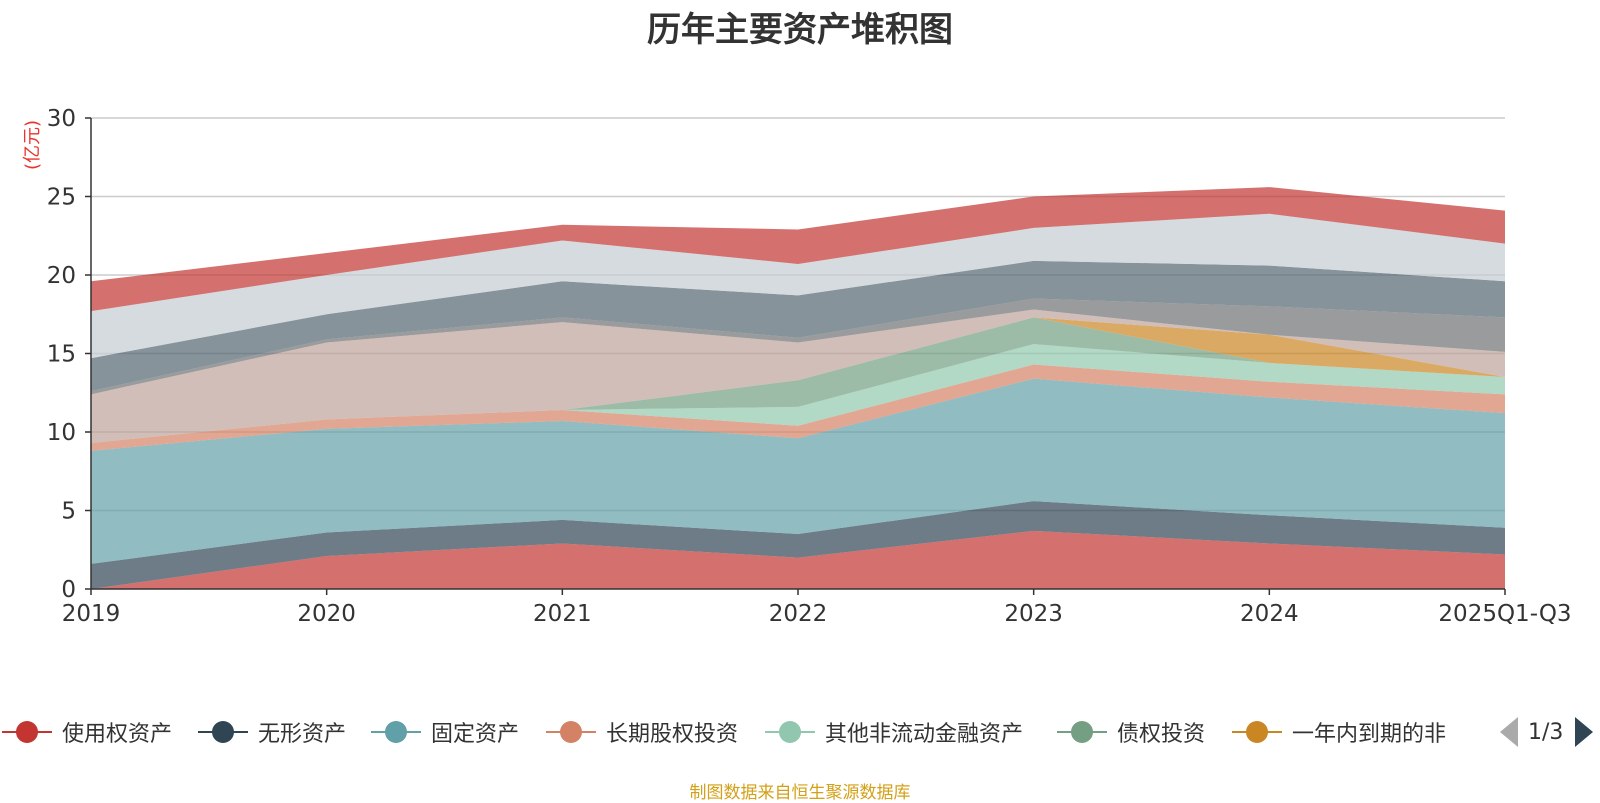 The image size is (1600, 803). What do you see at coordinates (800, 793) in the screenshot?
I see `source-note: 制图数据来自恒生聚源数据库` at bounding box center [800, 793].